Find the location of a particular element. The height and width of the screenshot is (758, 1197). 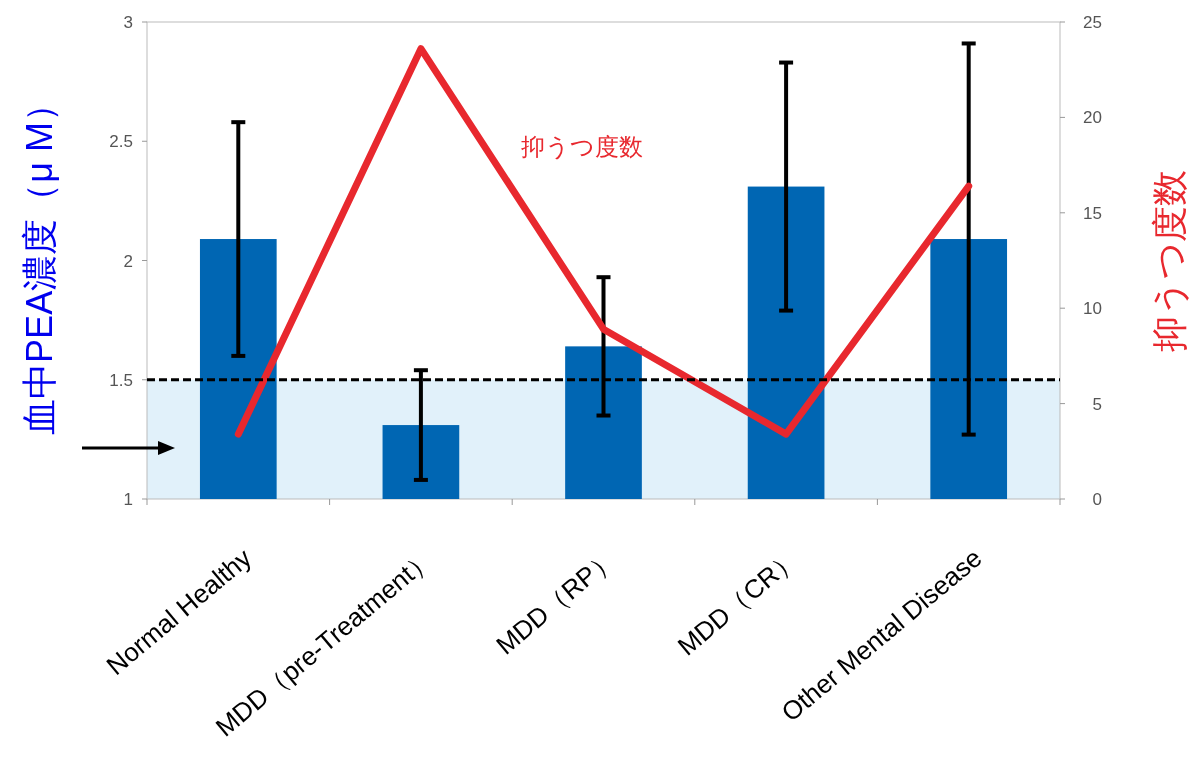

y2-tick-label: 15 is located at coordinates (1092, 213).